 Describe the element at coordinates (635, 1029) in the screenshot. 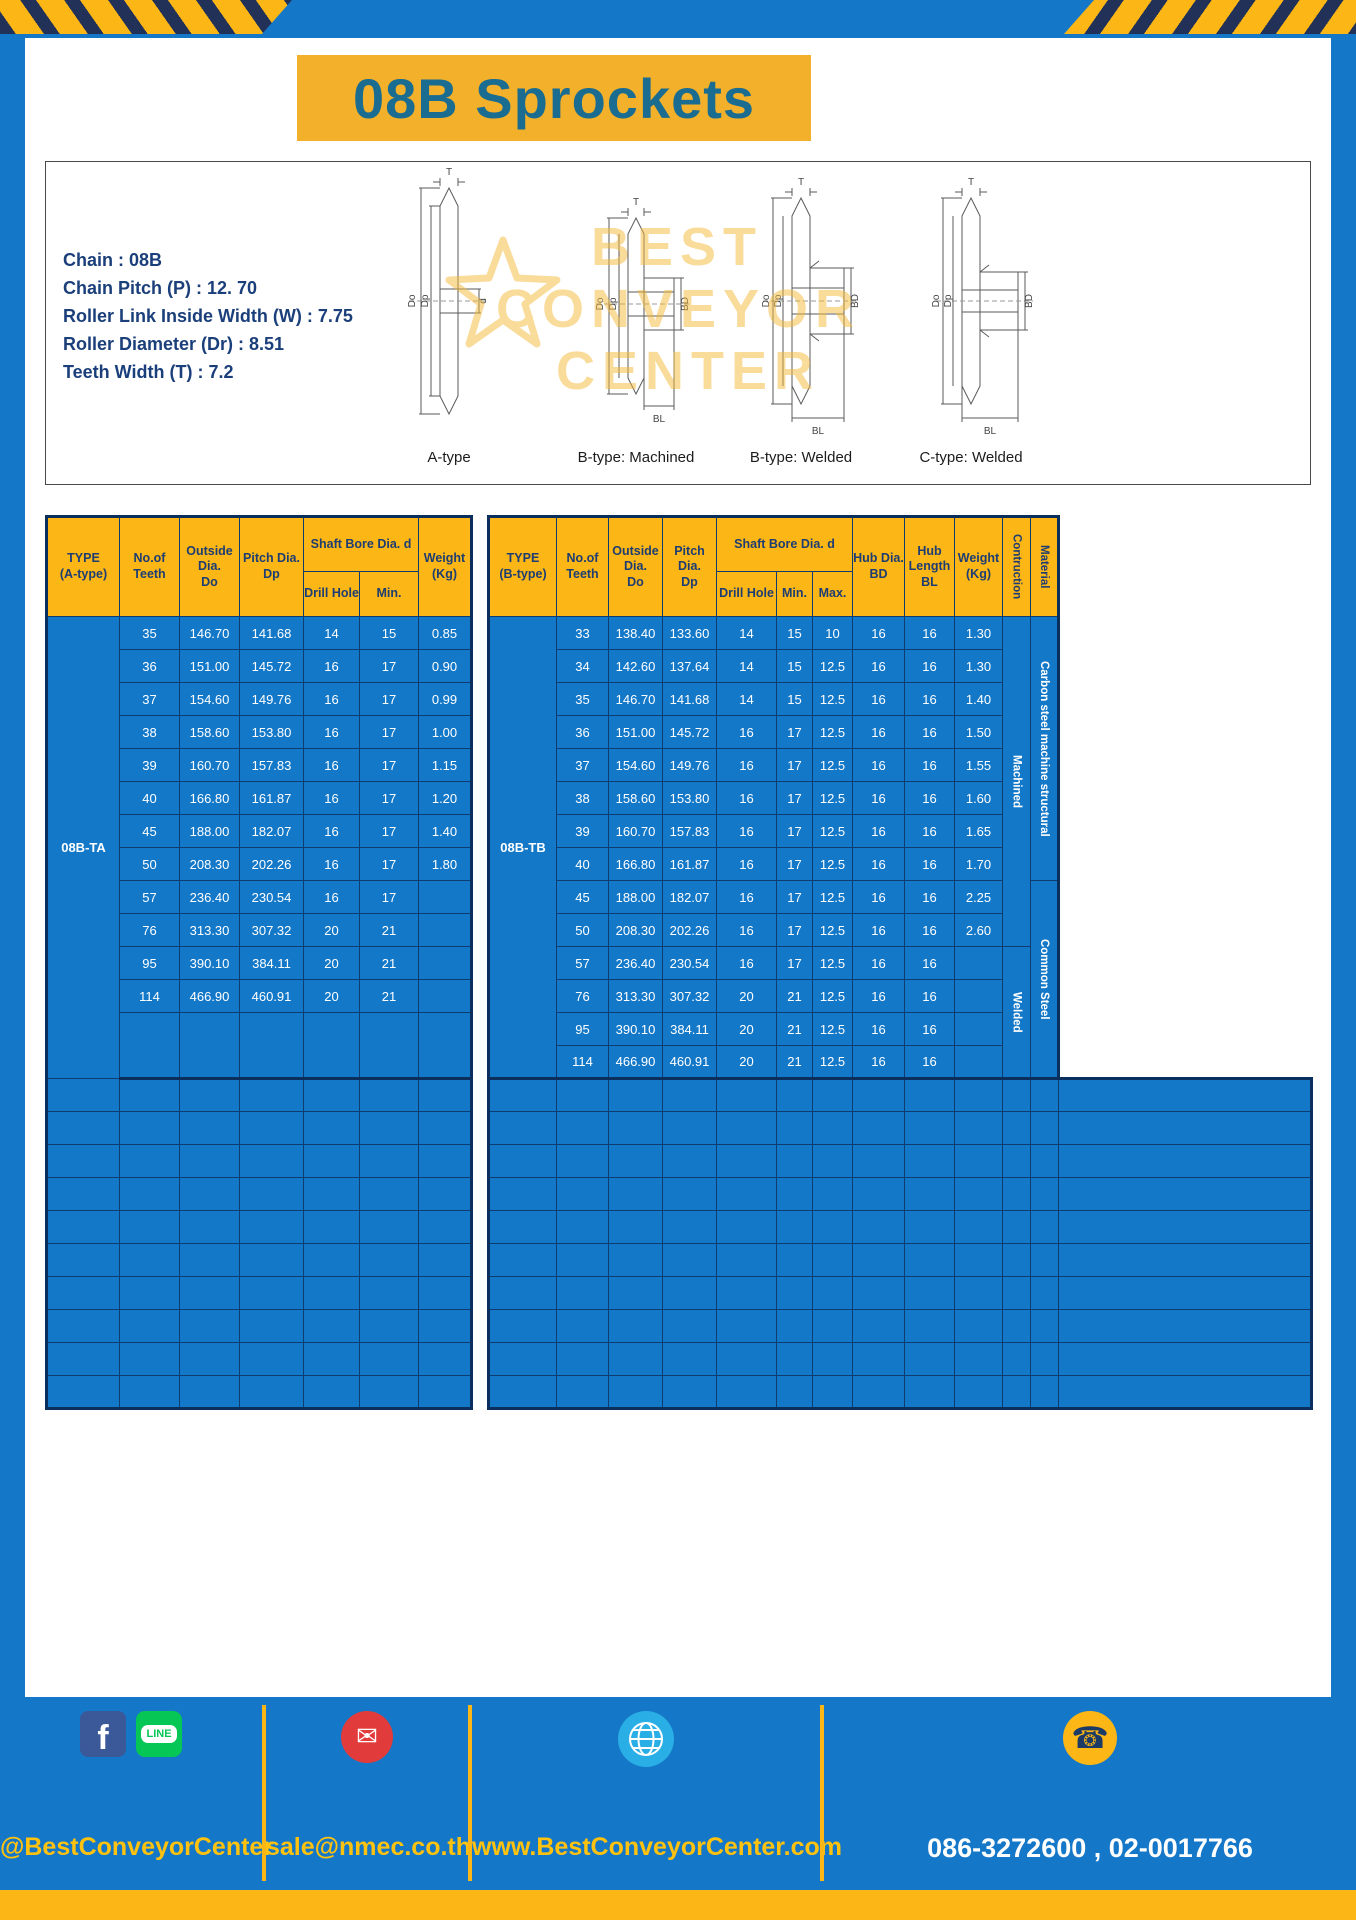

I see `table-b-data-cell: 390.10` at that location.